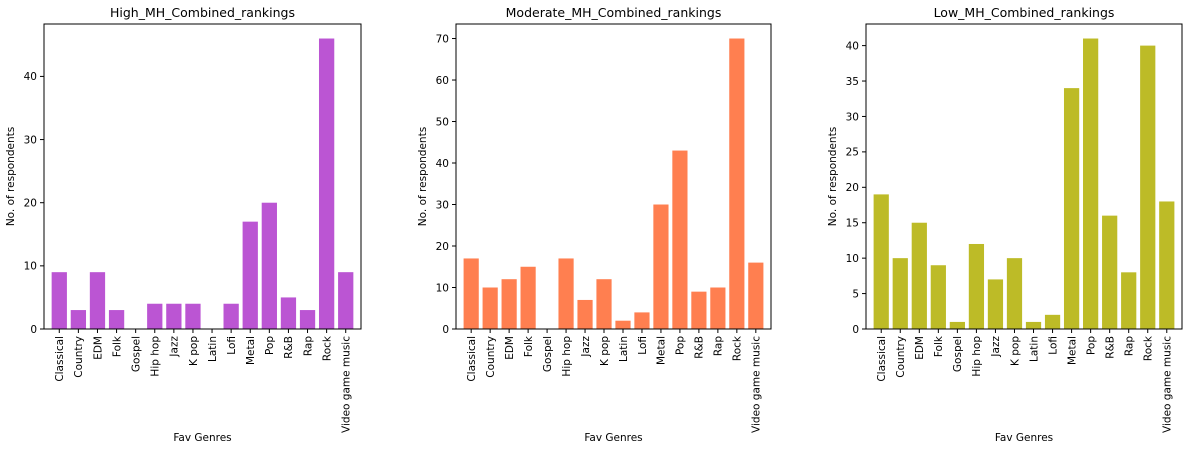  What do you see at coordinates (1024, 12) in the screenshot?
I see `chart-title: Low_MH_Combined_rankings` at bounding box center [1024, 12].